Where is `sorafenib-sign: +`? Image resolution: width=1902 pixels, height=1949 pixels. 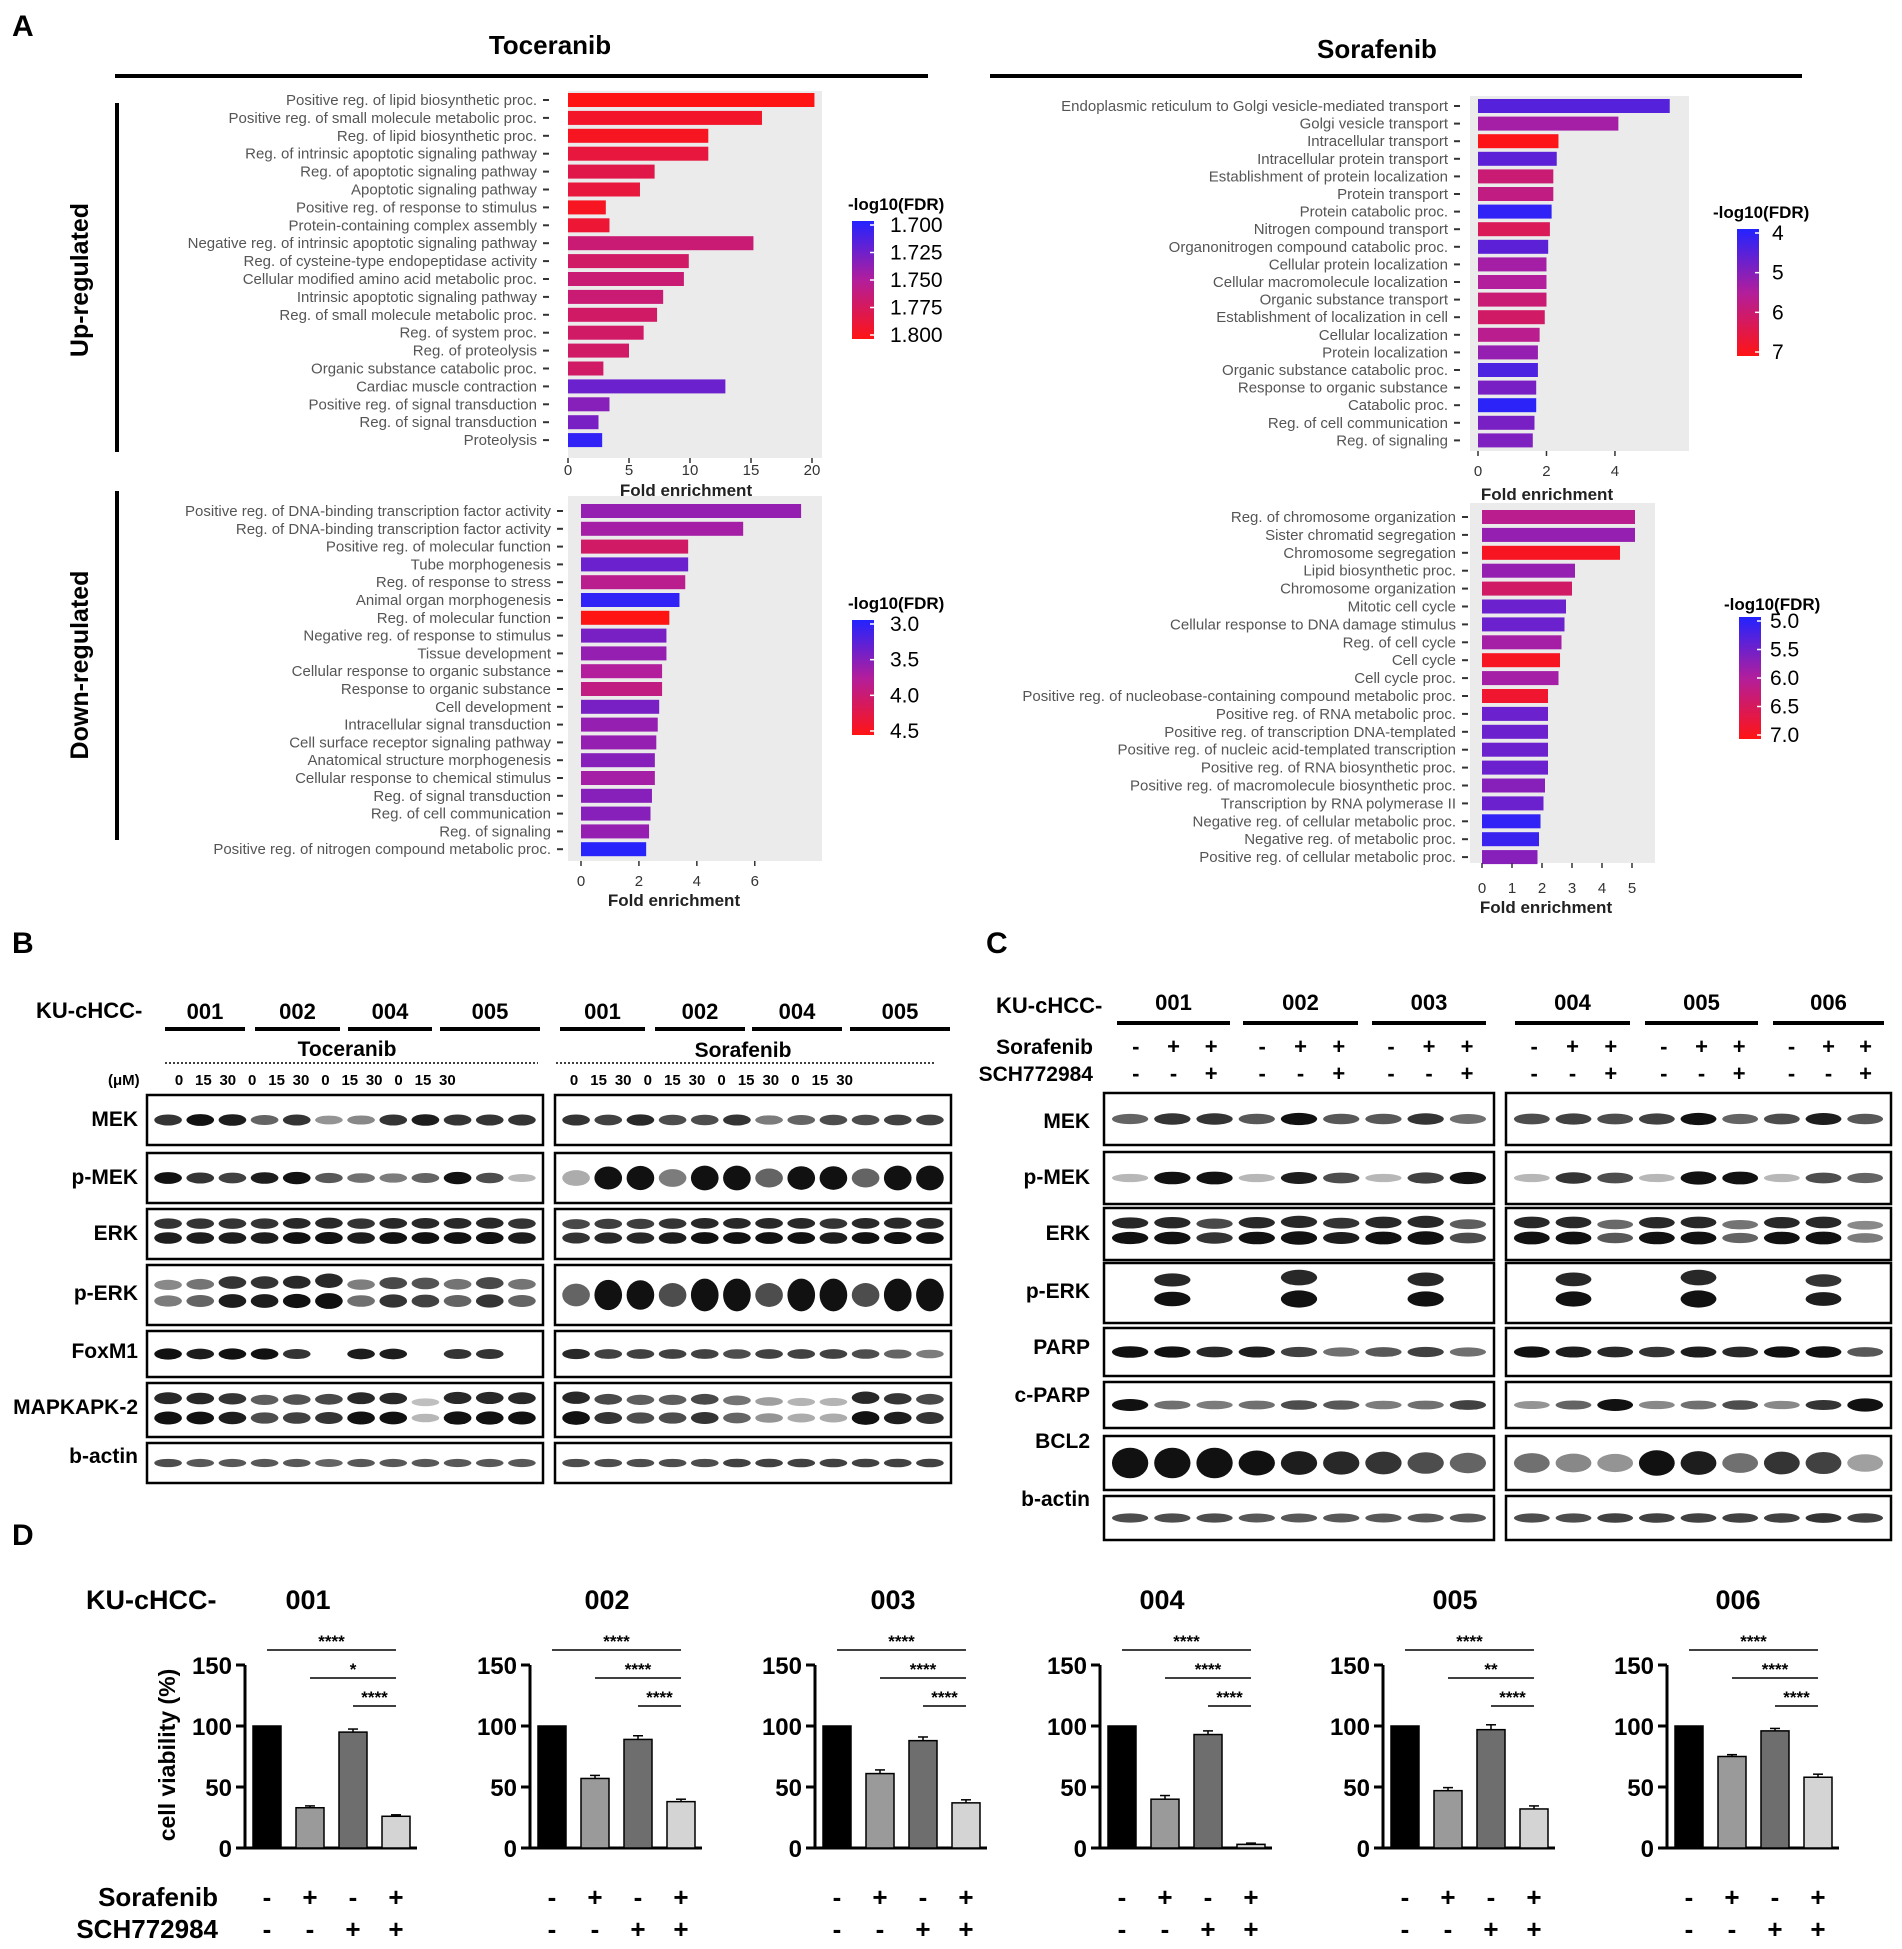
sorafenib-sign: + is located at coordinates (1739, 1046).